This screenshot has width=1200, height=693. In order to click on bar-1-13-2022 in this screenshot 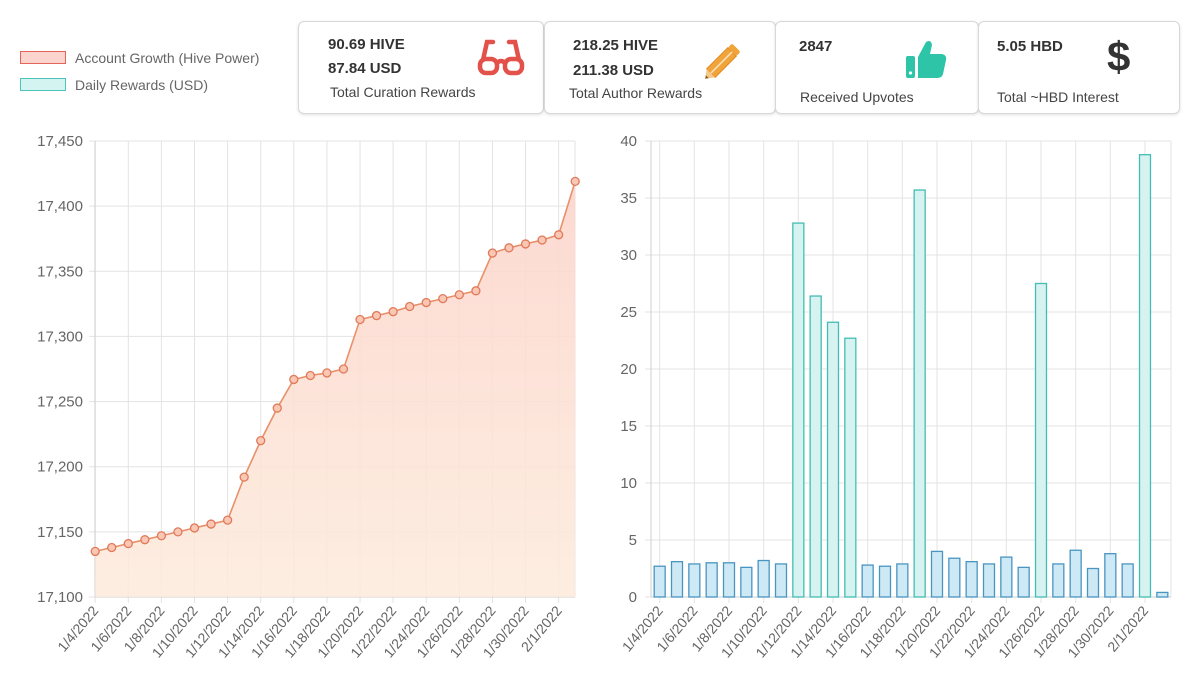, I will do `click(815, 446)`.